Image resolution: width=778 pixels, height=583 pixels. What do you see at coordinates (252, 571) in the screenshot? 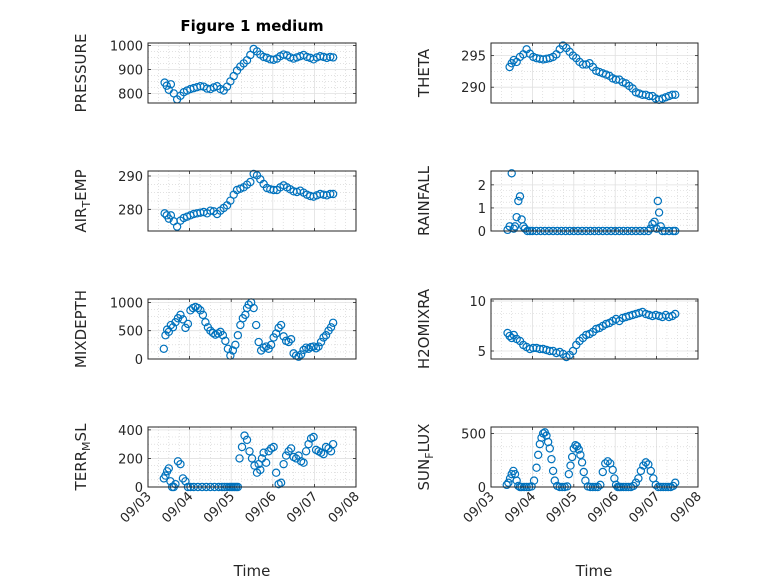
I see `x-axis-label-left: Time` at bounding box center [252, 571].